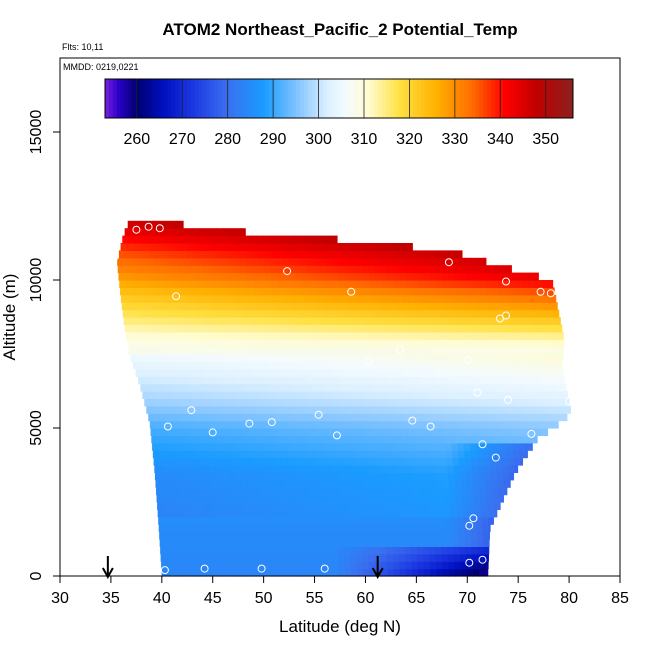 This screenshot has width=650, height=650. Describe the element at coordinates (273, 139) in the screenshot. I see `colorbar-tick-label: 290` at that location.